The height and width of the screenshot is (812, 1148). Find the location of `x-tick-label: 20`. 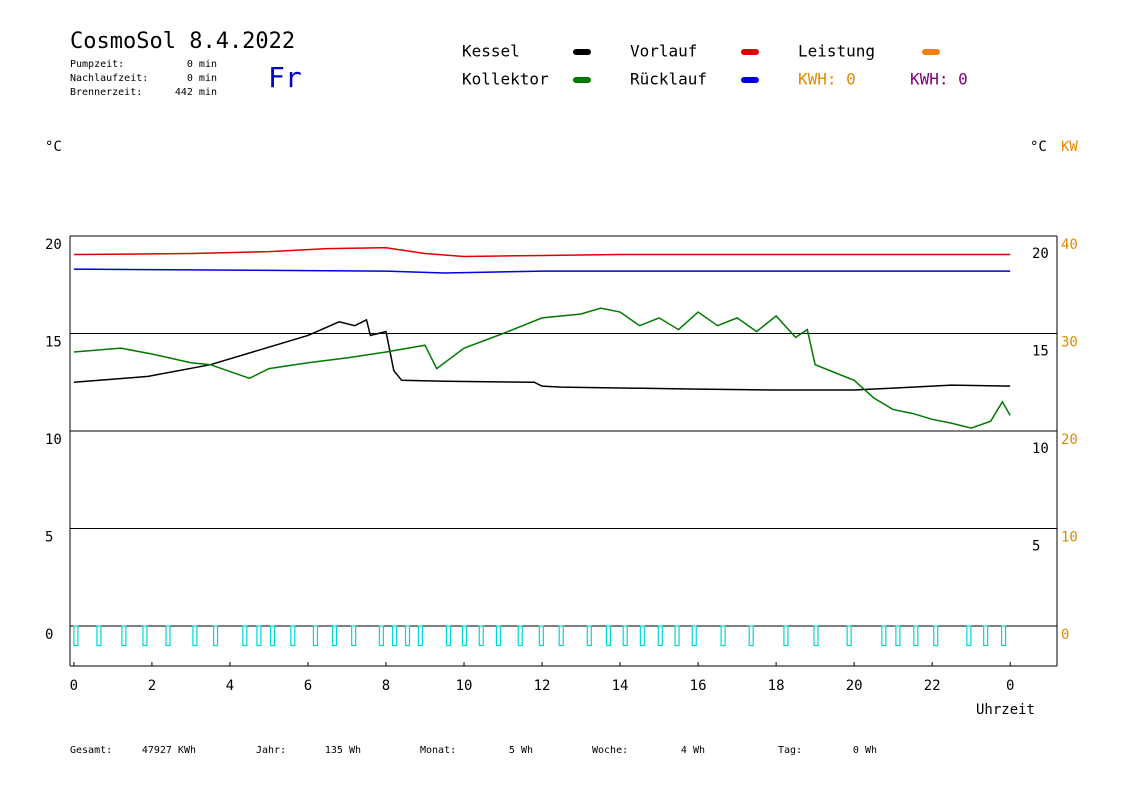

x-tick-label: 20 is located at coordinates (854, 686).